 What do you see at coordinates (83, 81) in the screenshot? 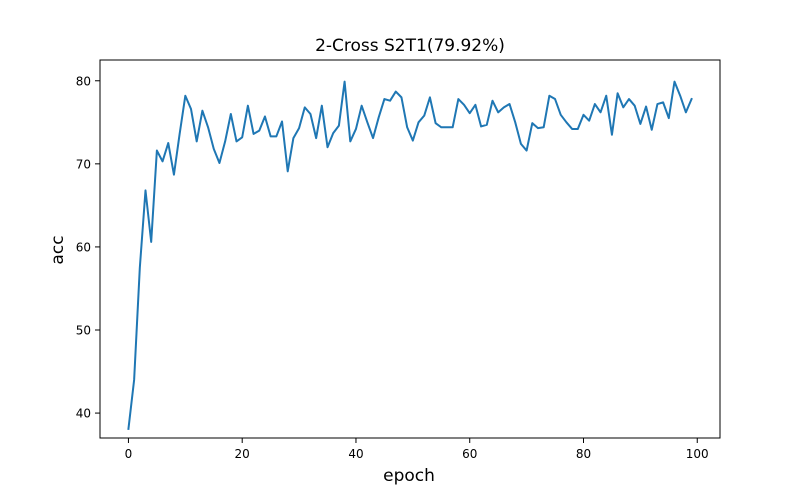
I see `y-tick-label: 80` at bounding box center [83, 81].